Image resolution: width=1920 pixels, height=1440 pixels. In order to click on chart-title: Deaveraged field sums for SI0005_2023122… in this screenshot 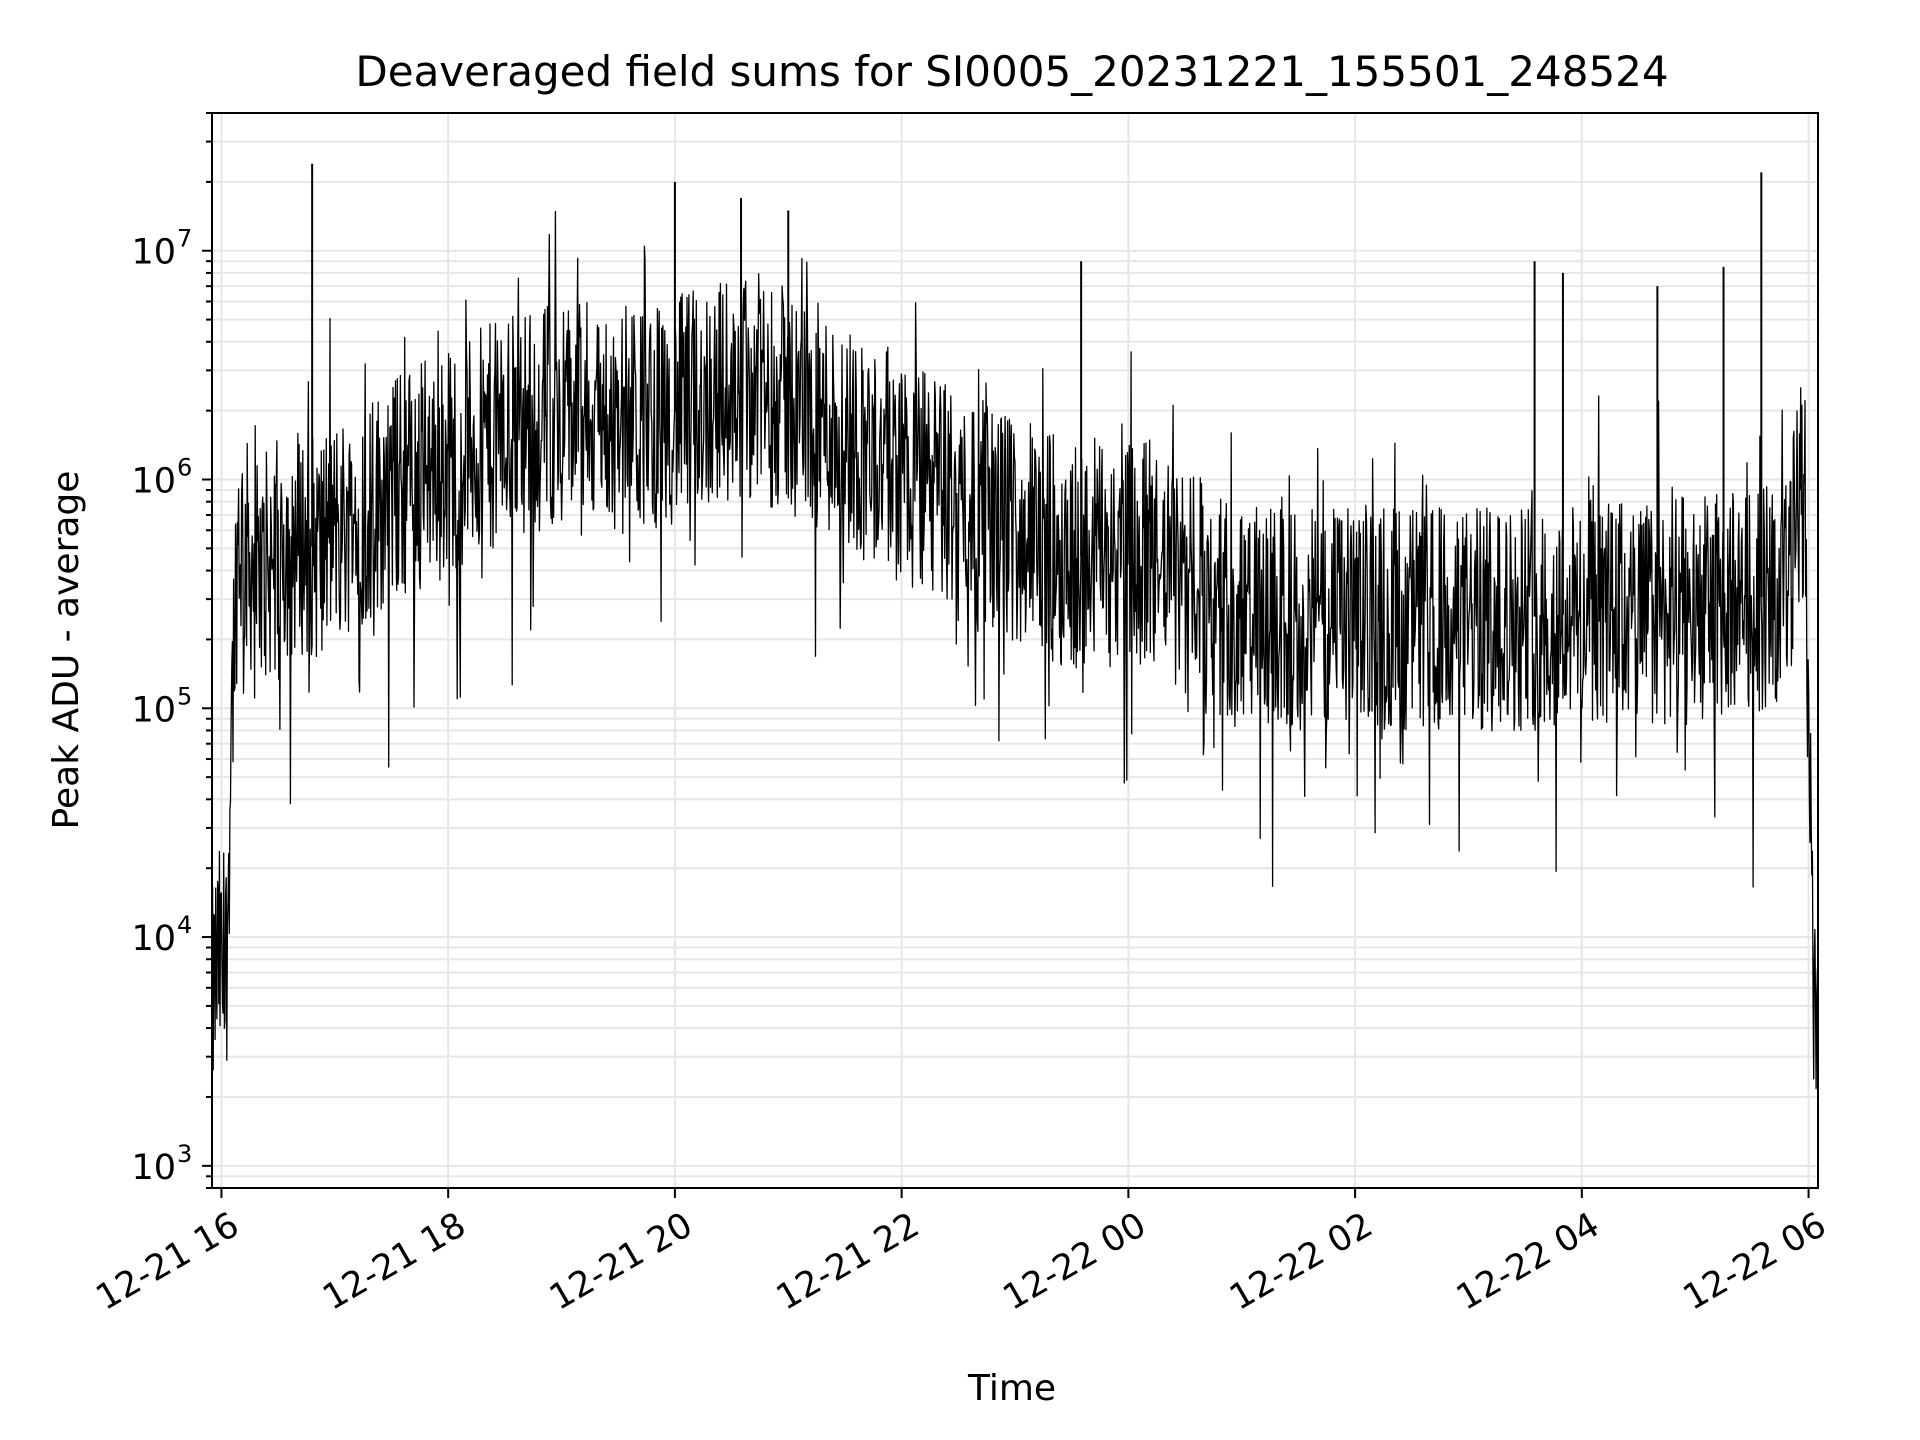, I will do `click(1011, 71)`.